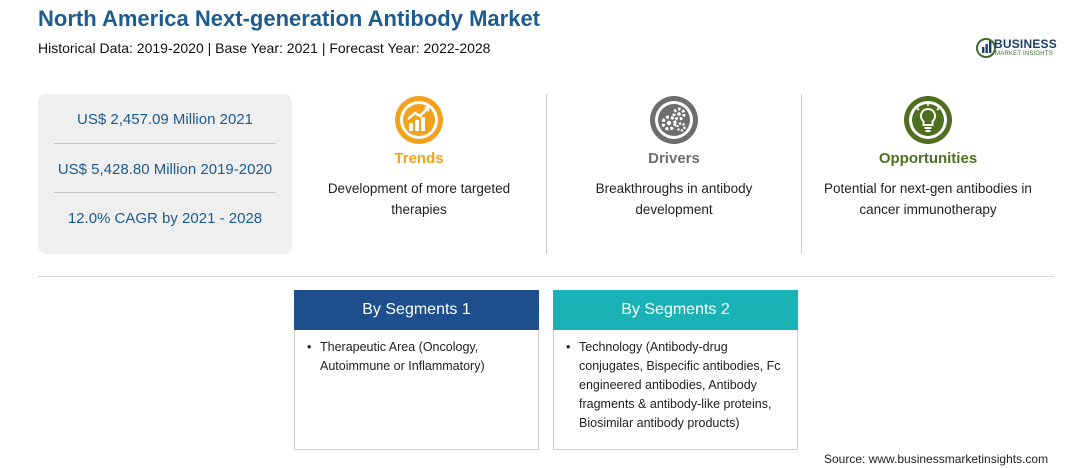 Image resolution: width=1092 pixels, height=468 pixels. Describe the element at coordinates (1025, 44) in the screenshot. I see `logo-name: BUSINESS` at that location.